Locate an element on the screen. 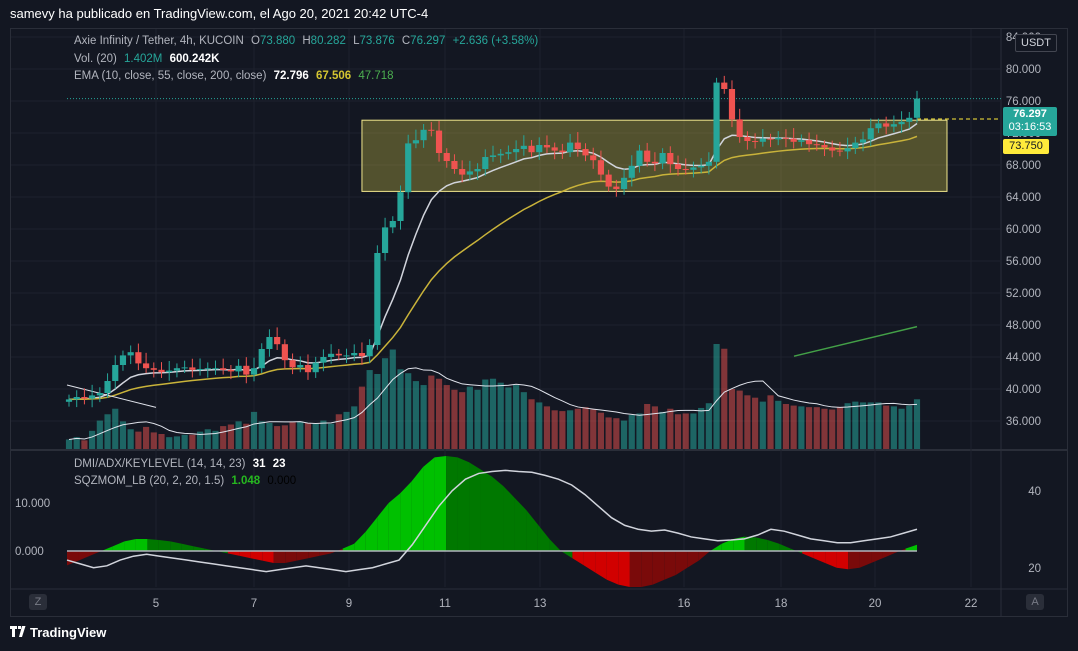  trend-line is located at coordinates (855, 341).